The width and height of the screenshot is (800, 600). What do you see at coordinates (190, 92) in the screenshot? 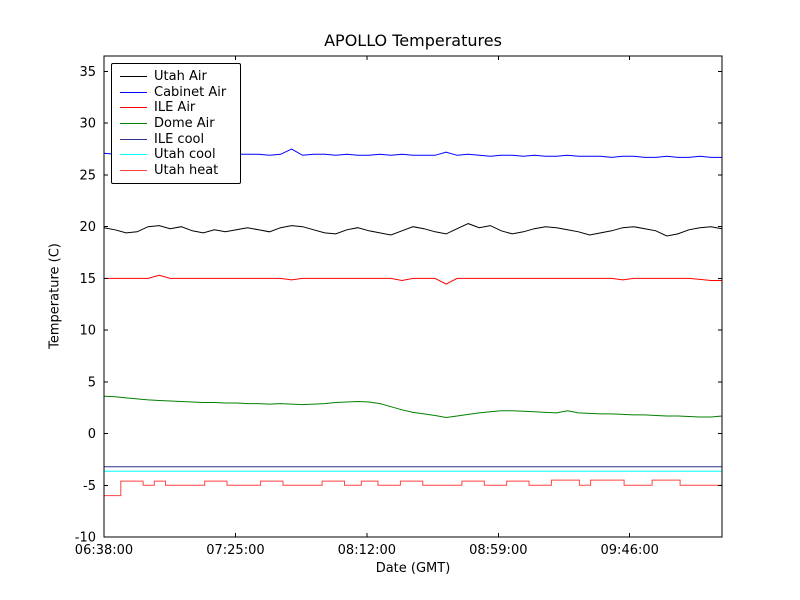
I see `legend-label: Cabinet Air` at bounding box center [190, 92].